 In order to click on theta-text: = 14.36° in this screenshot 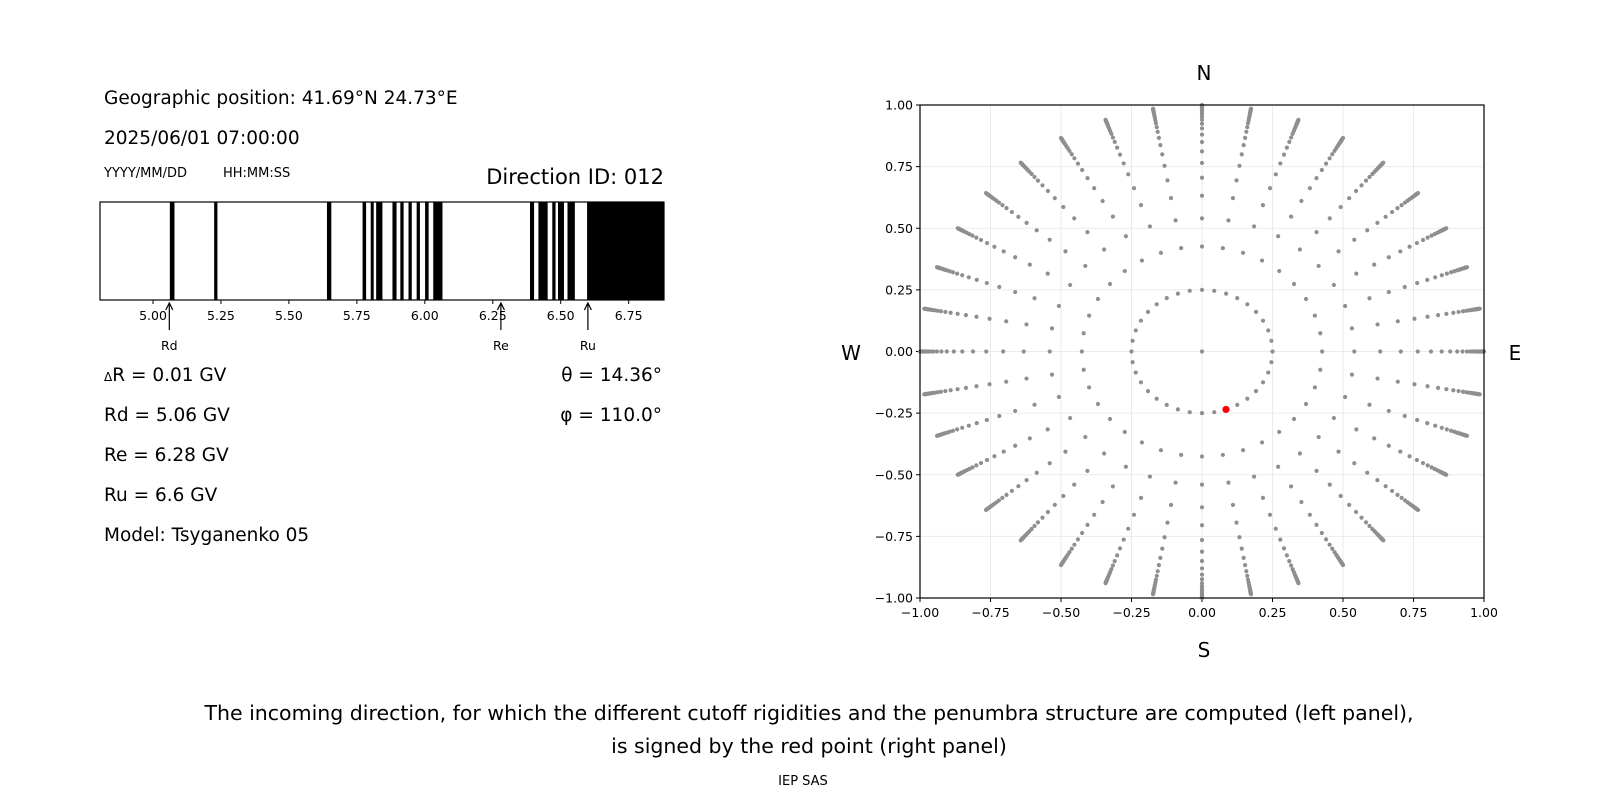, I will do `click(617, 375)`.